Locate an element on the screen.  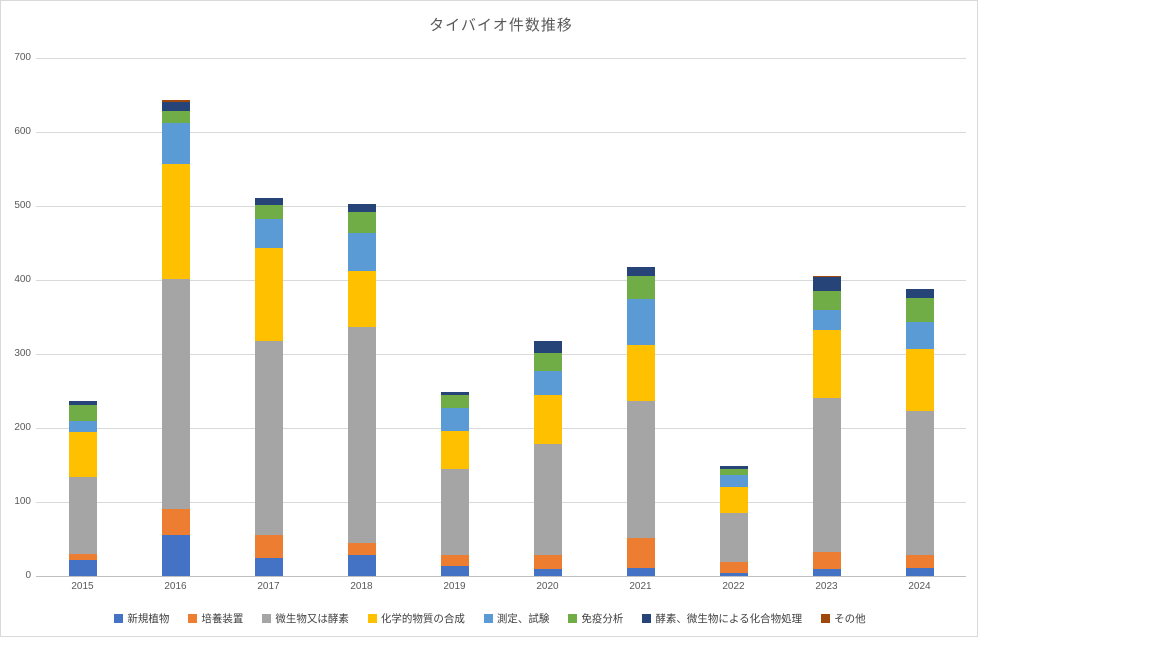
x-tick-label-2020: 2020 is located at coordinates (547, 586).